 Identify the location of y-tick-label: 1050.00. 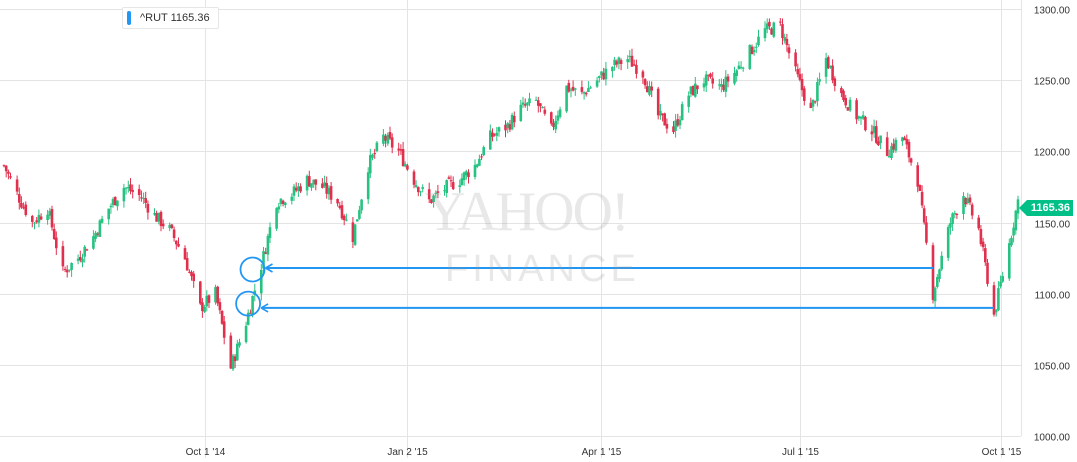
(1052, 367).